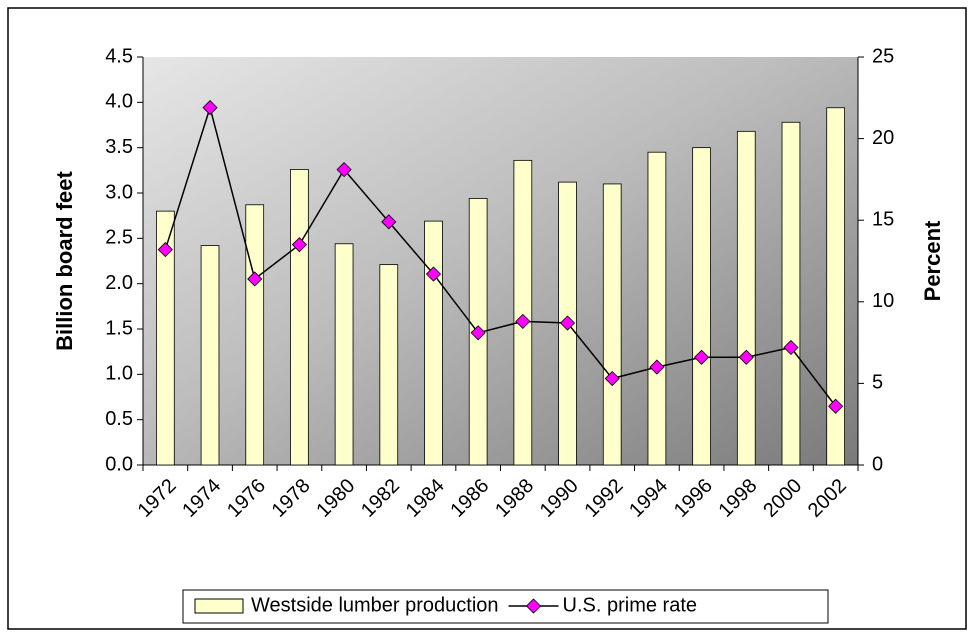 The width and height of the screenshot is (975, 643). I want to click on y2-tick-label: 5, so click(877, 383).